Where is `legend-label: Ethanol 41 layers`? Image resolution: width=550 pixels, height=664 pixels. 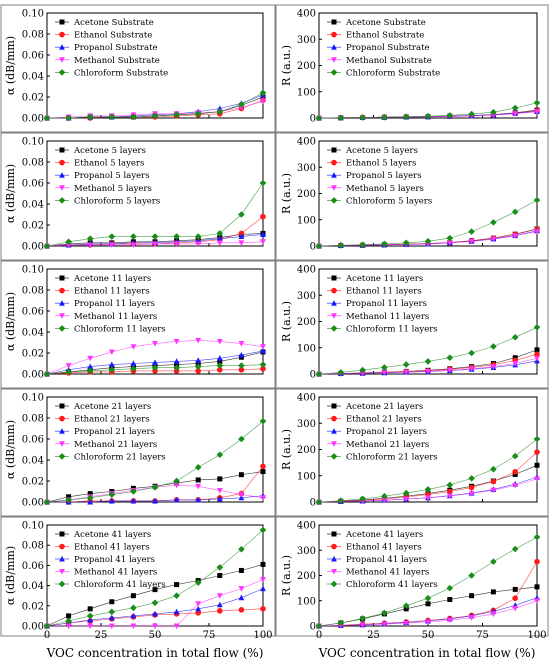 legend-label: Ethanol 41 layers is located at coordinates (112, 548).